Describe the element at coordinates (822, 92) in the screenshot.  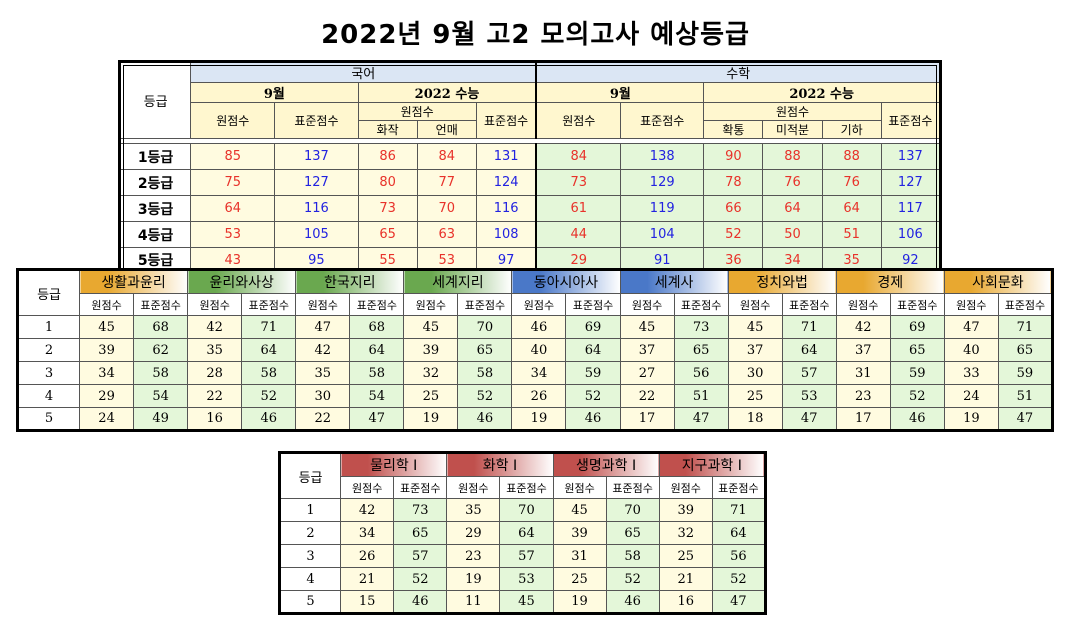
I see `math-csat-header: 2022 수능` at that location.